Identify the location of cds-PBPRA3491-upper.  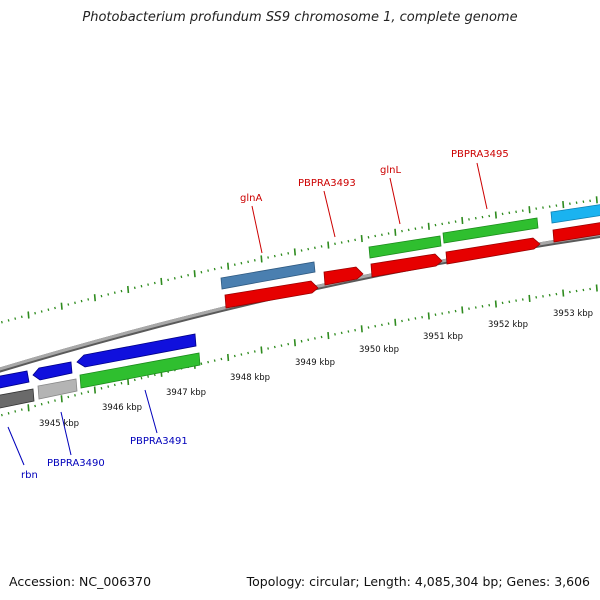
(136, 350).